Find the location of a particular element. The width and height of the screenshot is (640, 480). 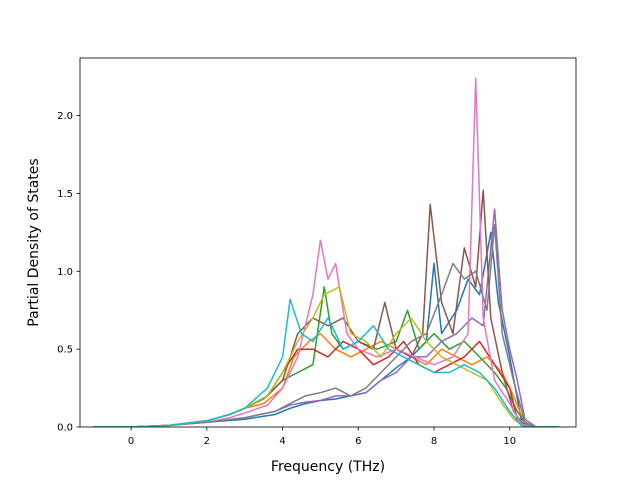

y-tick-label: 2.0 is located at coordinates (65, 116).